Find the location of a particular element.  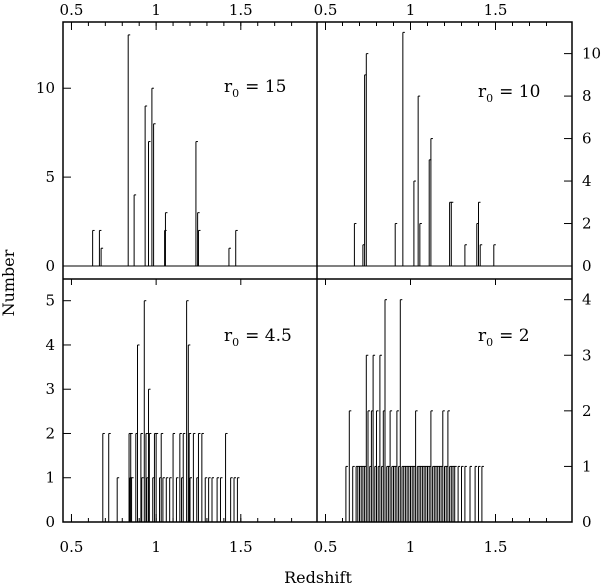

panel-label-bottom-left: r0 = 4.5 is located at coordinates (258, 337).